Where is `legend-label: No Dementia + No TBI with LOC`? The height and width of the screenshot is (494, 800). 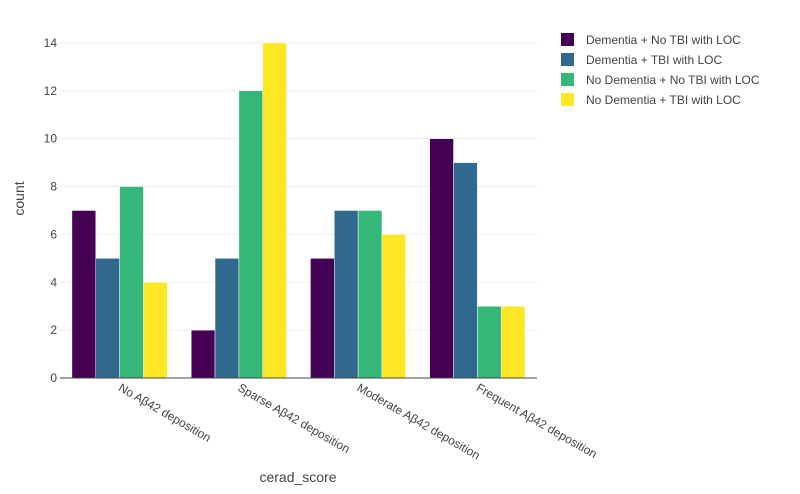
legend-label: No Dementia + No TBI with LOC is located at coordinates (673, 80).